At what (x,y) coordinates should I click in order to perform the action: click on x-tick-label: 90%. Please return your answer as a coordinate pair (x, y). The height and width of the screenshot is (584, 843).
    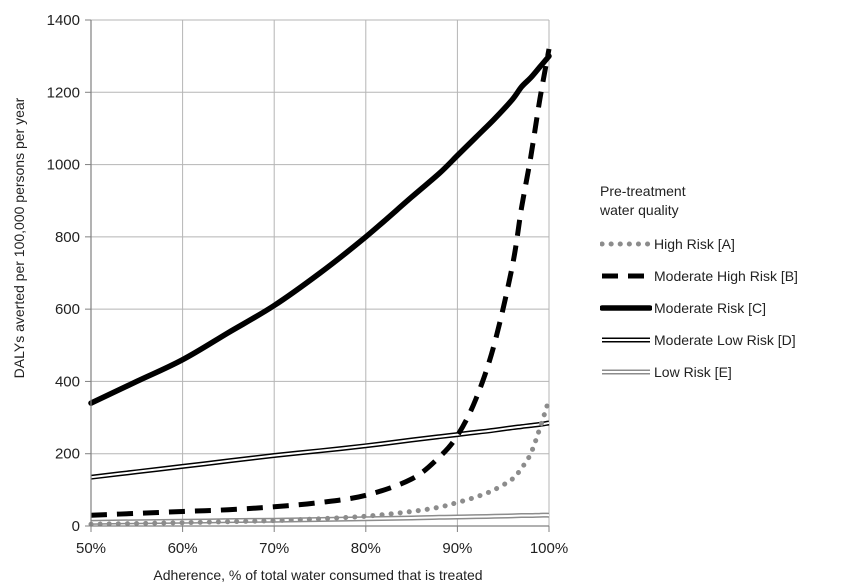
    Looking at the image, I should click on (457, 548).